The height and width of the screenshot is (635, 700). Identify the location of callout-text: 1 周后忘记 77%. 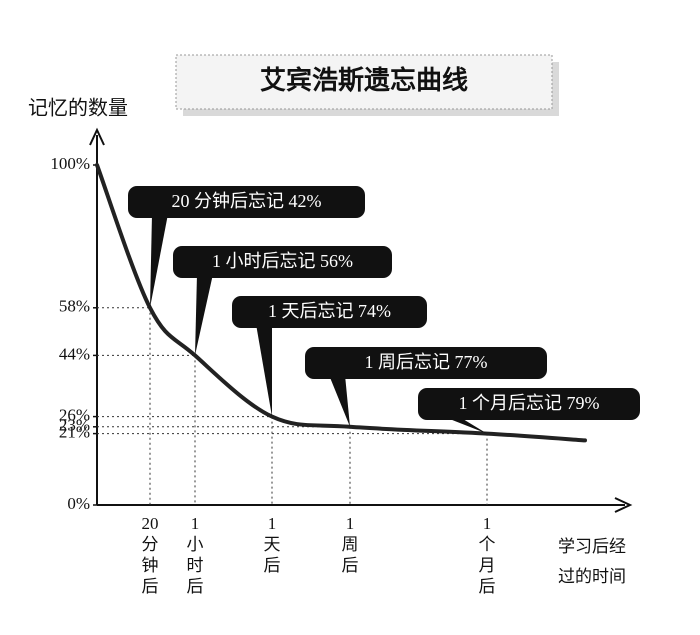
(426, 362).